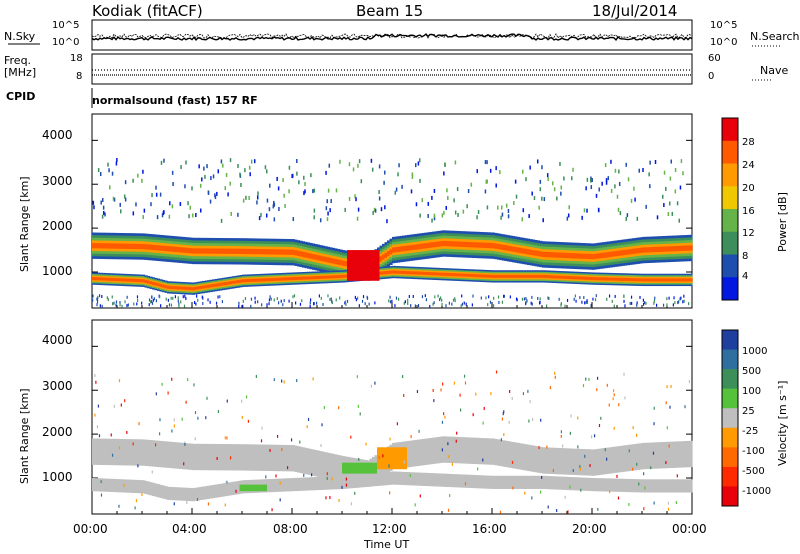  Describe the element at coordinates (390, 11) in the screenshot. I see `beam-title: Beam 15` at that location.